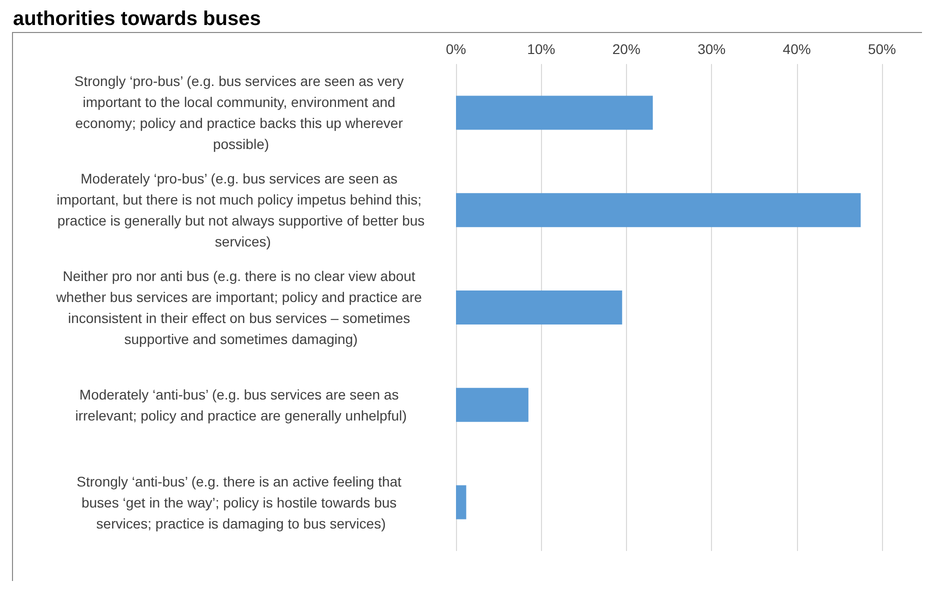 The image size is (931, 589). I want to click on x-tick-label: 20%, so click(626, 49).